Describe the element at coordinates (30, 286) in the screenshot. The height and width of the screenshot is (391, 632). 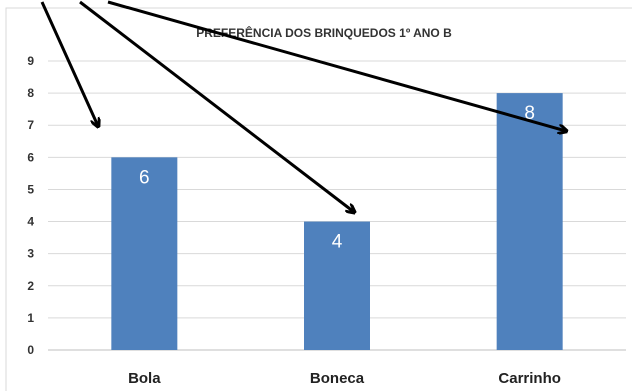
I see `y-tick-label: 2` at that location.